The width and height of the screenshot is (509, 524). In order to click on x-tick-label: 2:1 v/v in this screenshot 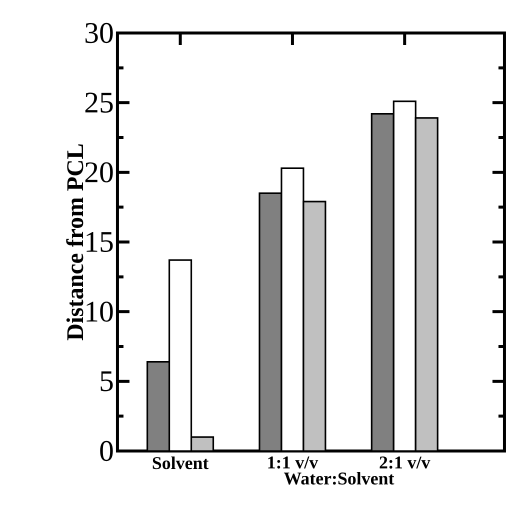, I will do `click(405, 462)`.